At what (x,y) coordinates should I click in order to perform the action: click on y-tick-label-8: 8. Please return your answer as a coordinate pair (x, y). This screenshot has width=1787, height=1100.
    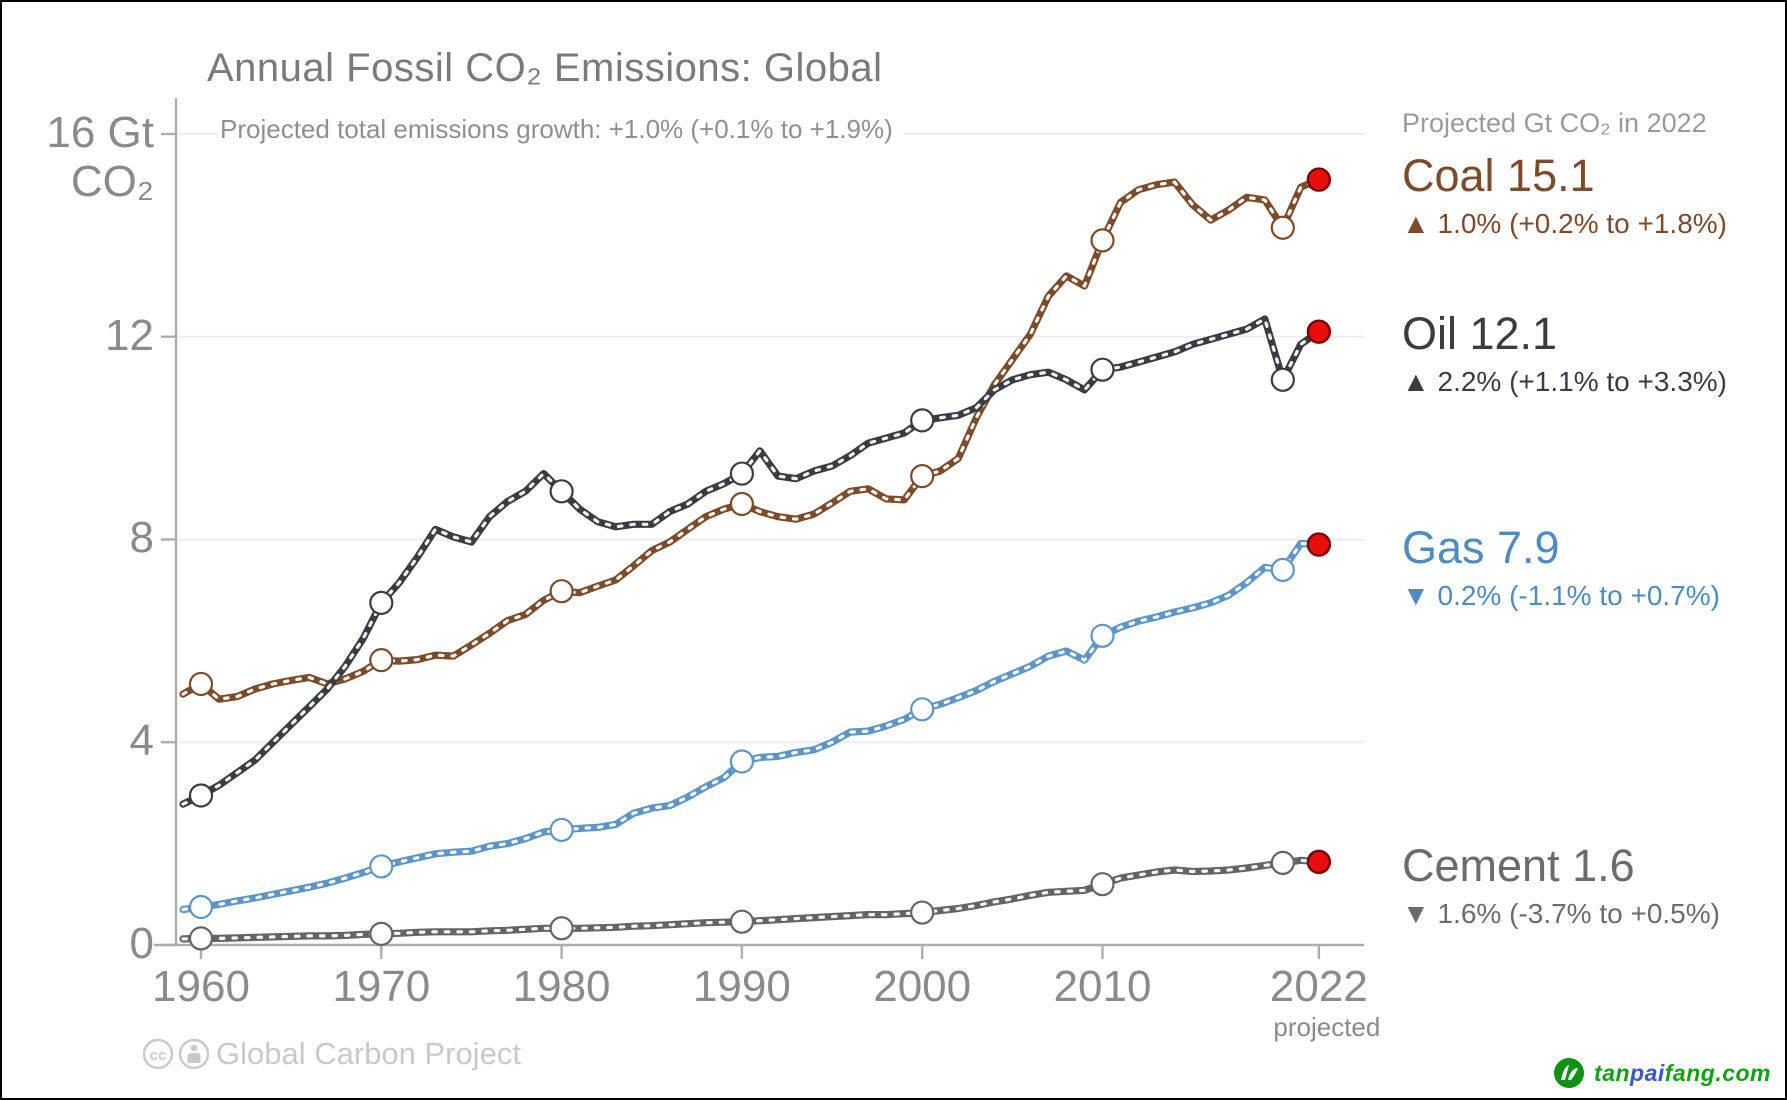
    Looking at the image, I should click on (141, 538).